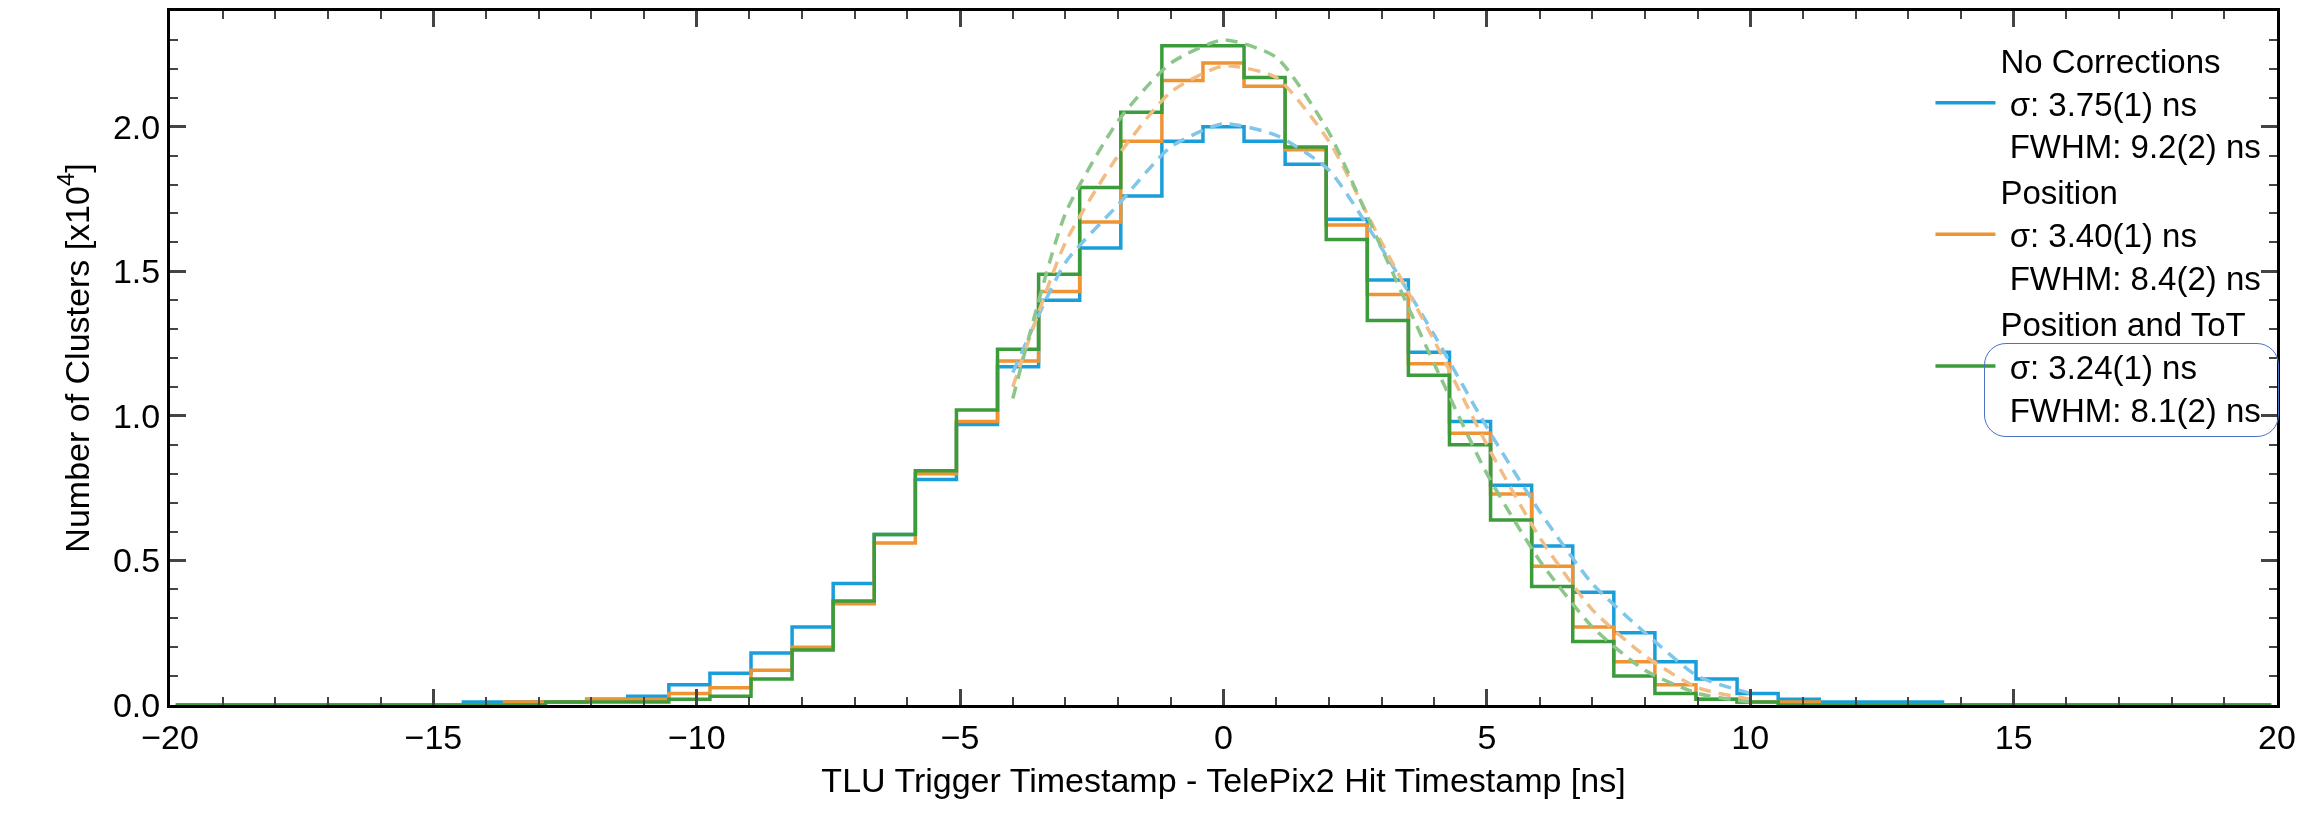 This screenshot has height=830, width=2324. What do you see at coordinates (136, 415) in the screenshot?
I see `y-tick-label: 1.0` at bounding box center [136, 415].